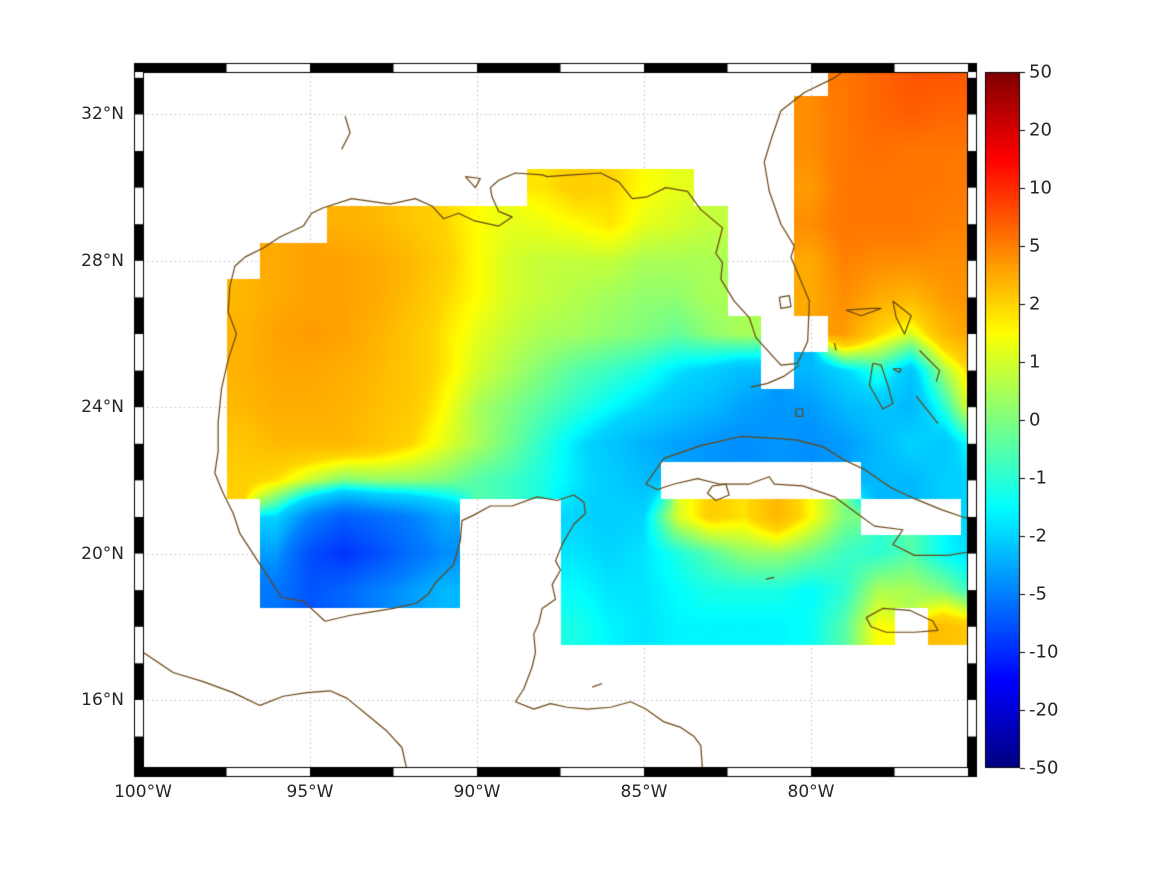 This screenshot has width=1167, height=875. What do you see at coordinates (1035, 420) in the screenshot?
I see `colorbar-tick-label: 0` at bounding box center [1035, 420].